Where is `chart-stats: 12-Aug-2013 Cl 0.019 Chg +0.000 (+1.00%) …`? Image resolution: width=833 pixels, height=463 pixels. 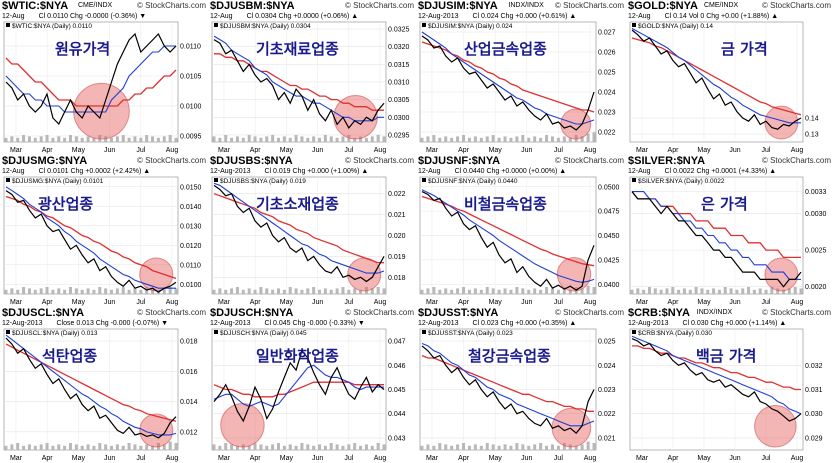 chart-stats: 12-Aug-2013 Cl 0.019 Chg +0.000 (+1.00%) … is located at coordinates (289, 171).